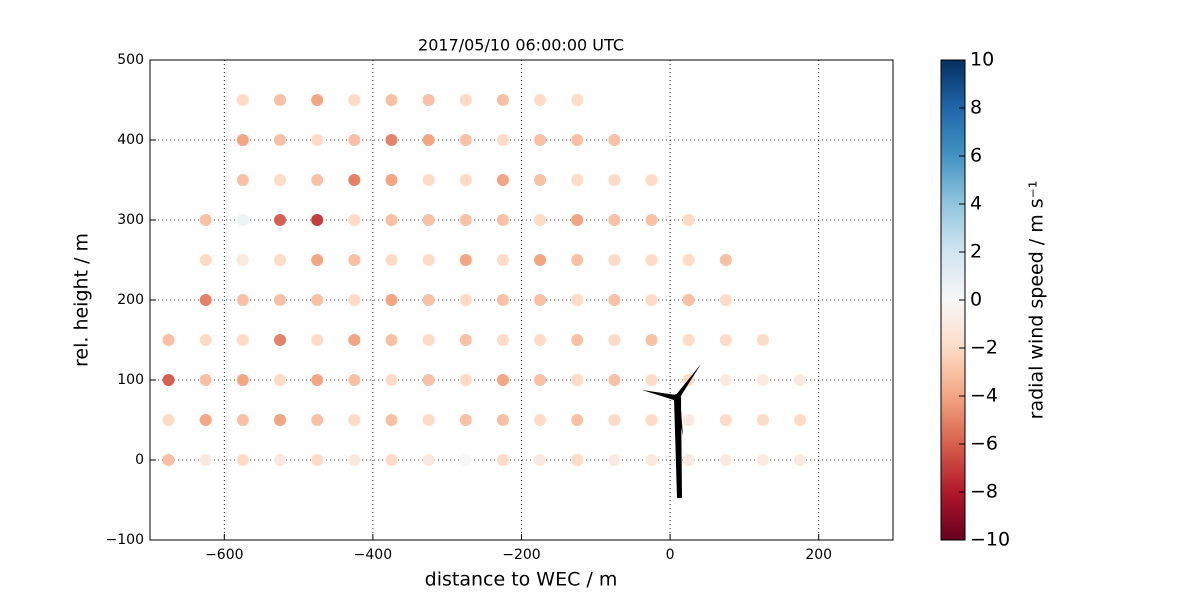 This screenshot has width=1200, height=600. Describe the element at coordinates (976, 252) in the screenshot. I see `colorbar-tick-label: 2` at that location.